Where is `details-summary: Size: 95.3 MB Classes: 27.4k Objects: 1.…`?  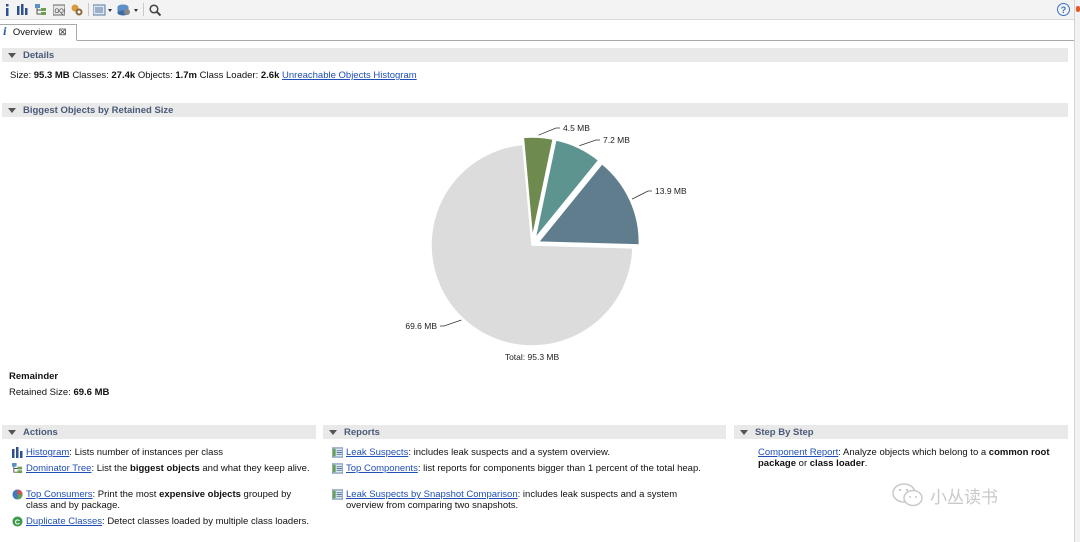
details-summary: Size: 95.3 MB Classes: 27.4k Objects: 1.… is located at coordinates (213, 75).